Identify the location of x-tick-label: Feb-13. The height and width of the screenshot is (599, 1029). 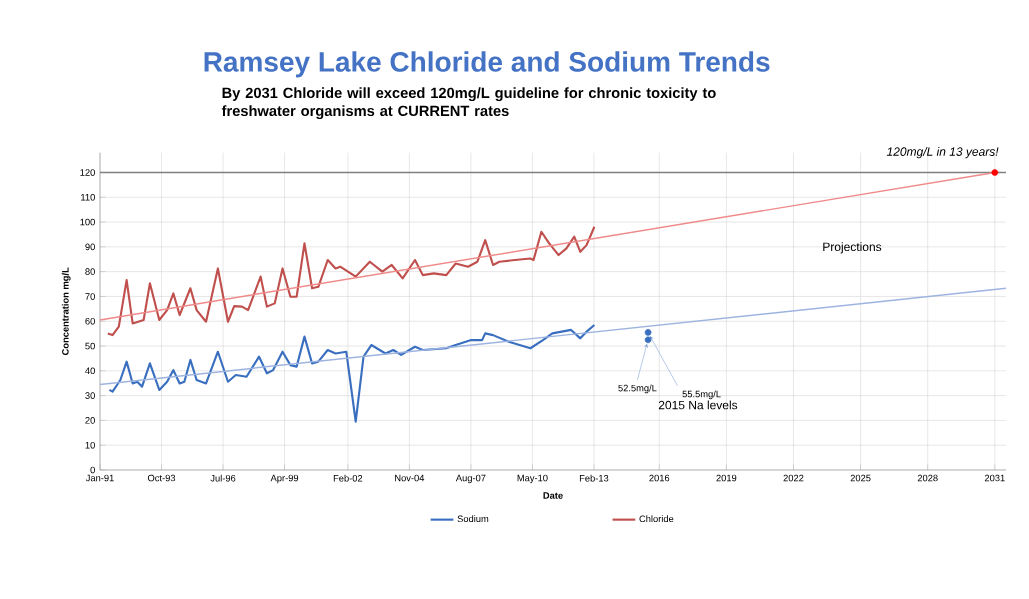
(594, 478).